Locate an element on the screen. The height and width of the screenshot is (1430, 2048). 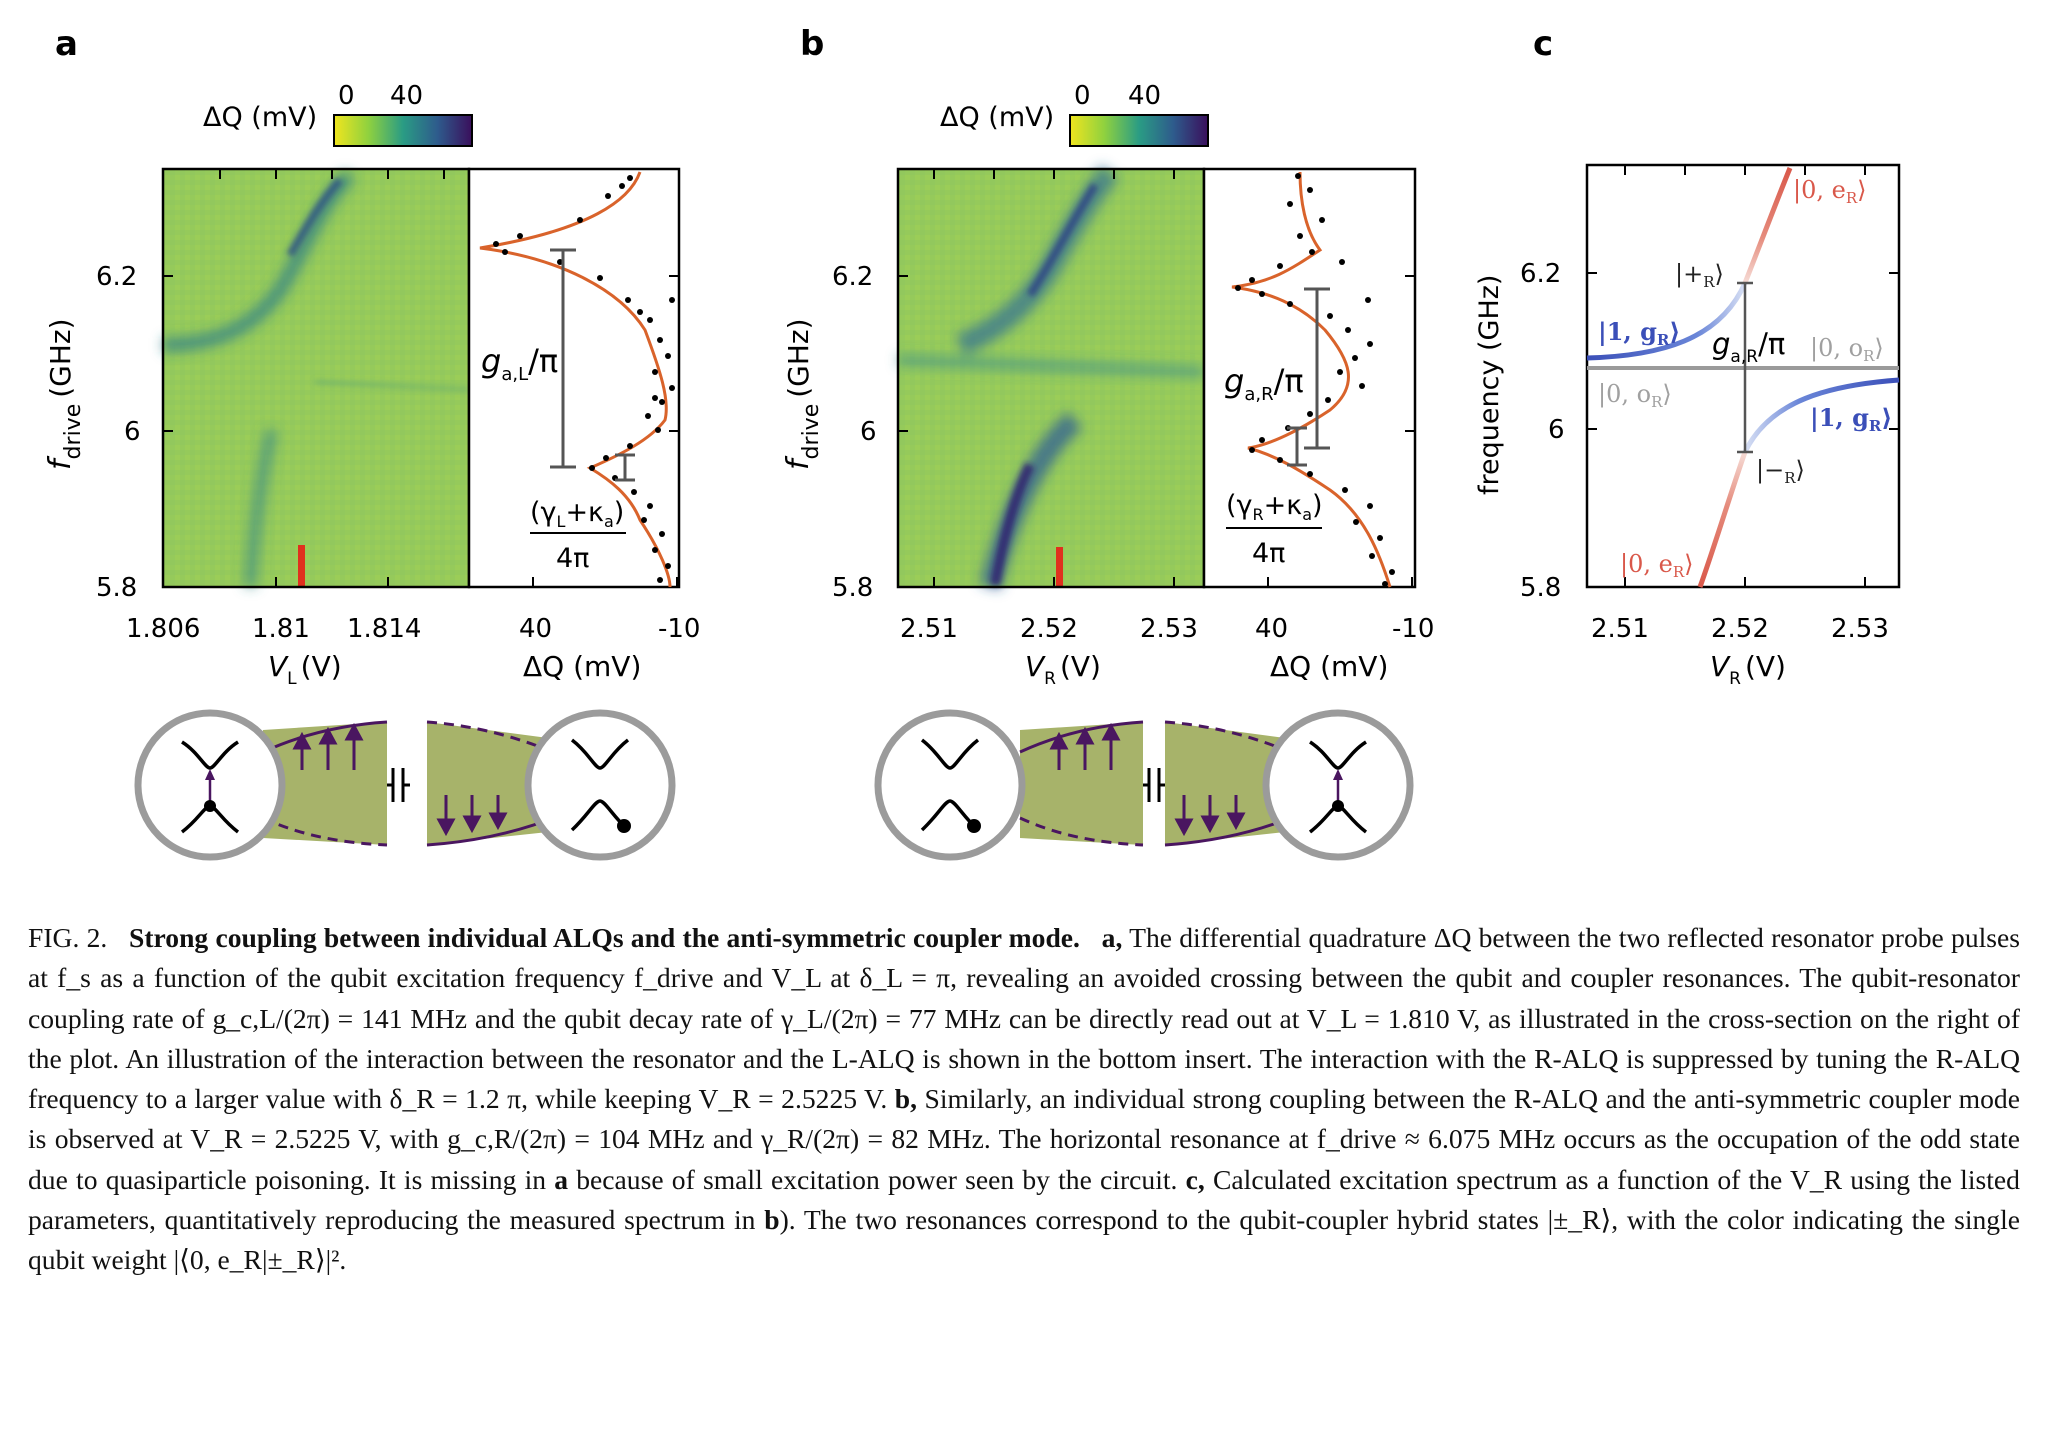
panel-a-ylabel-unit: (GHz) is located at coordinates (60, 357).